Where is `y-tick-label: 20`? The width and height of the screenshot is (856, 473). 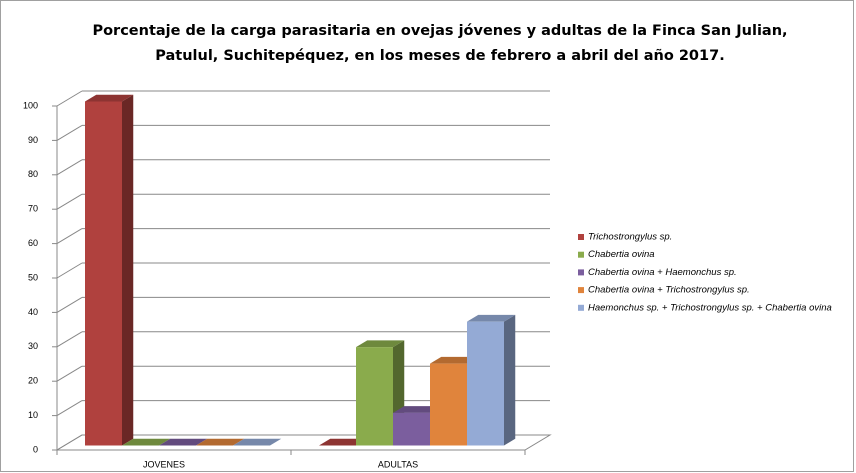
y-tick-label: 20 is located at coordinates (33, 381).